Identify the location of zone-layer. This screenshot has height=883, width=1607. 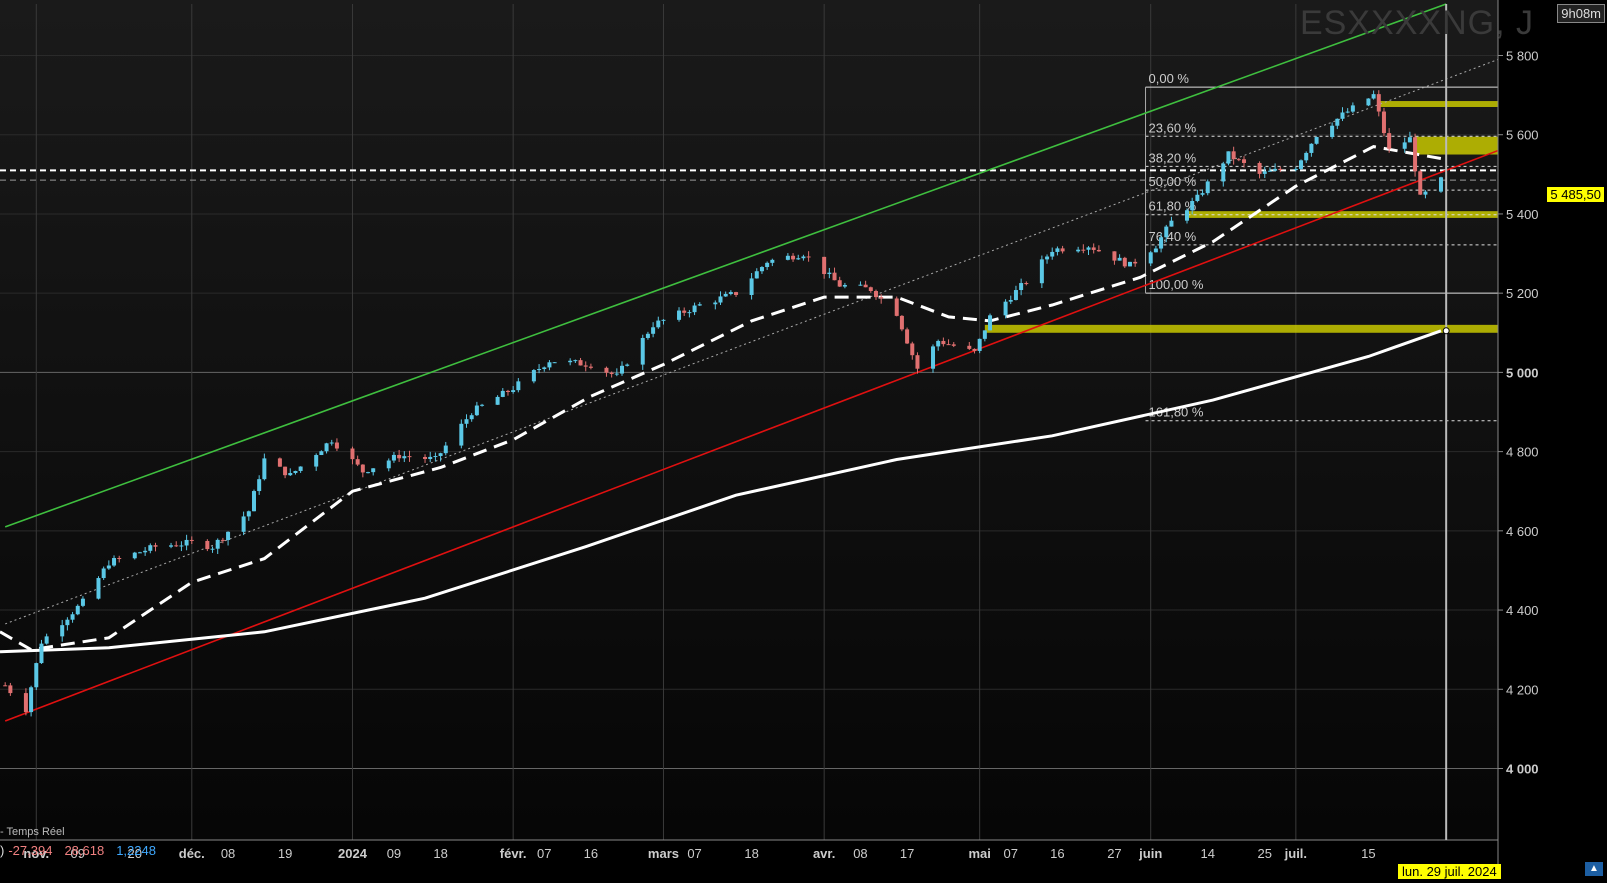
(1241, 217).